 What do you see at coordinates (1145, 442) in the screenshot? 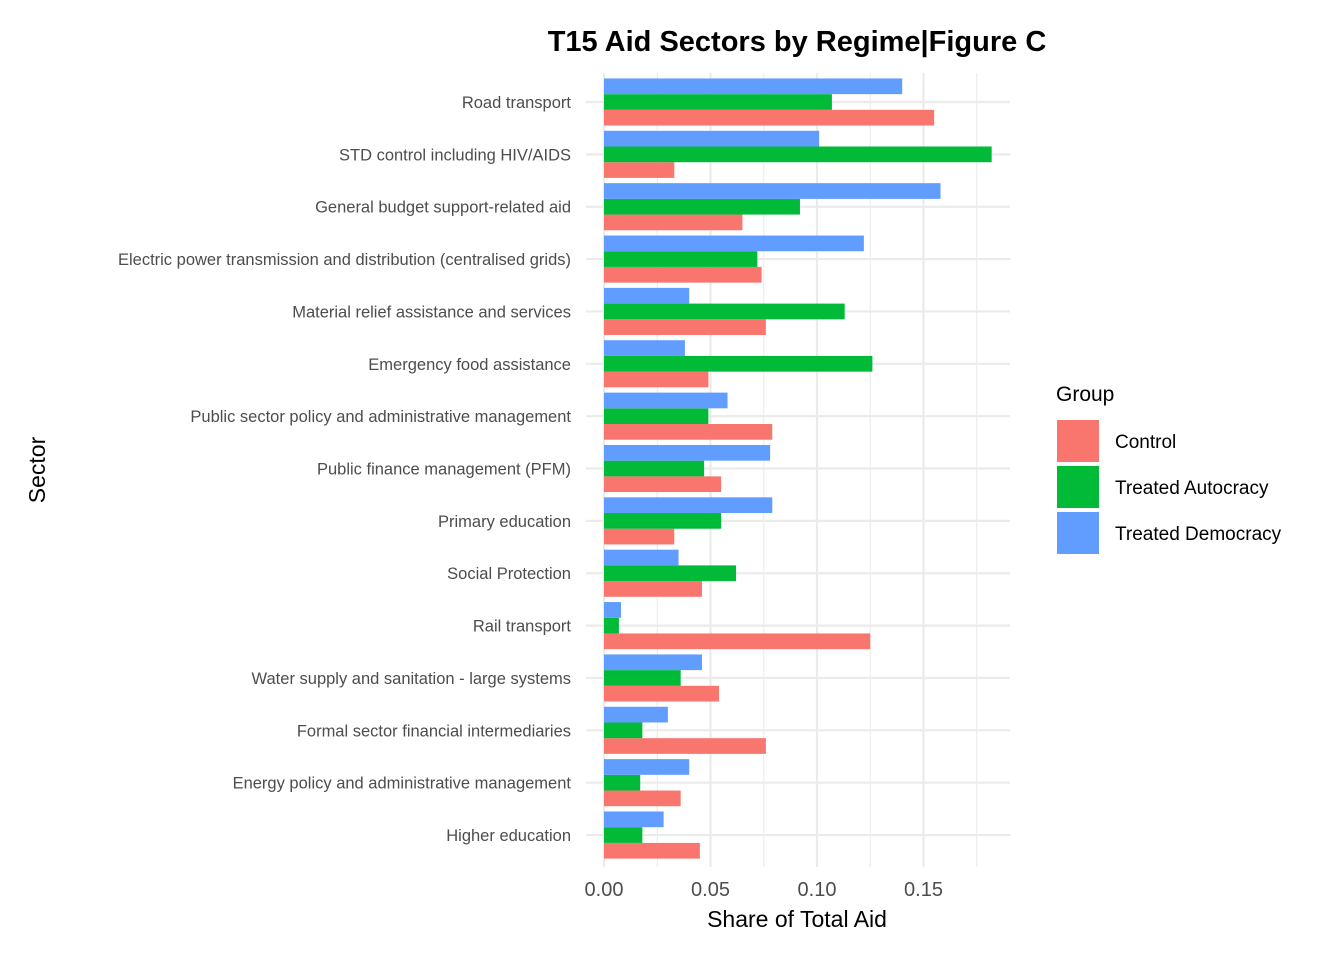
I see `legend-label: Control` at bounding box center [1145, 442].